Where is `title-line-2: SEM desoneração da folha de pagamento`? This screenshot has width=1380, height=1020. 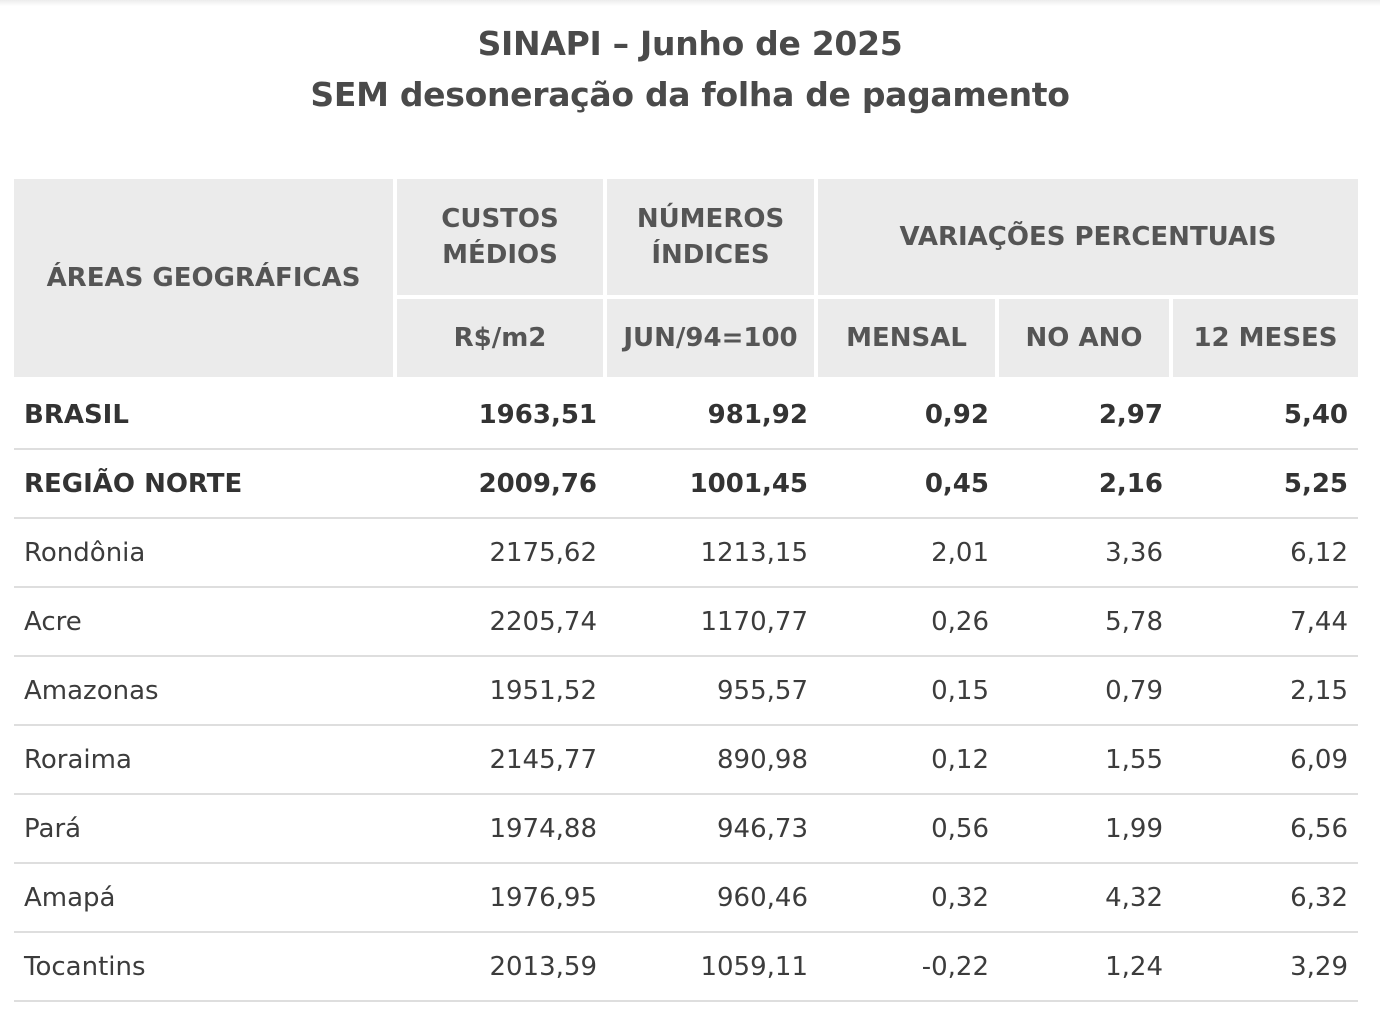 title-line-2: SEM desoneração da folha de pagamento is located at coordinates (690, 94).